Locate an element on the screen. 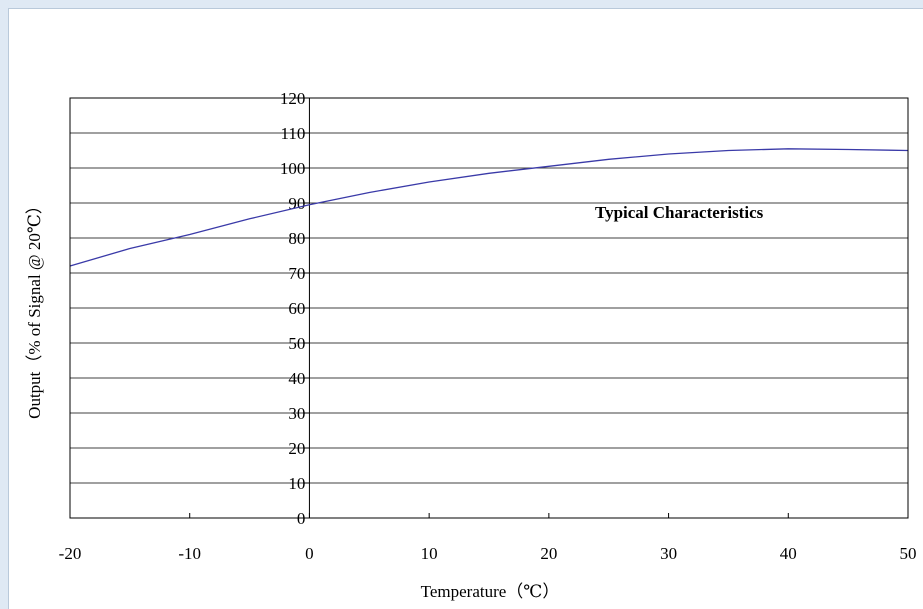 Image resolution: width=923 pixels, height=609 pixels. x-tick-label: 20 is located at coordinates (548, 553).